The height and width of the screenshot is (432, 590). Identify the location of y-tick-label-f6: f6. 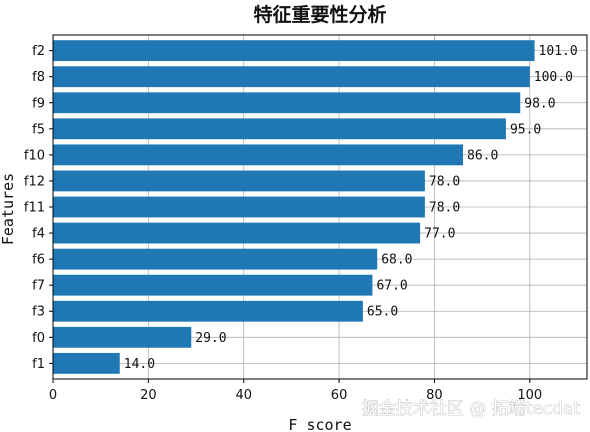
(38, 260).